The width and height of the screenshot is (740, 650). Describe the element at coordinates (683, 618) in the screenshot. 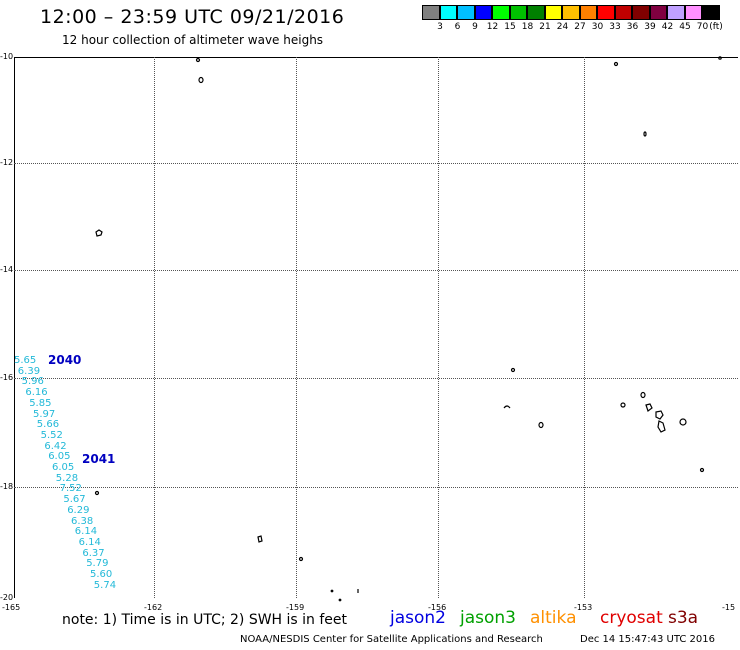

I see `satellite-s3a: s3a` at that location.